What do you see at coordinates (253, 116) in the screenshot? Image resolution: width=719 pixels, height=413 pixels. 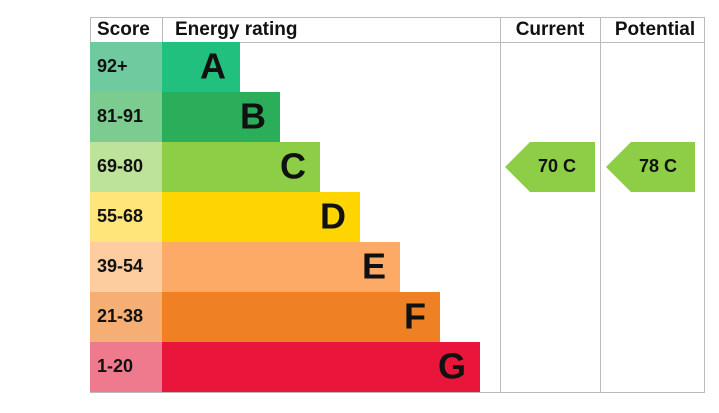 I see `rating-letter: B` at bounding box center [253, 116].